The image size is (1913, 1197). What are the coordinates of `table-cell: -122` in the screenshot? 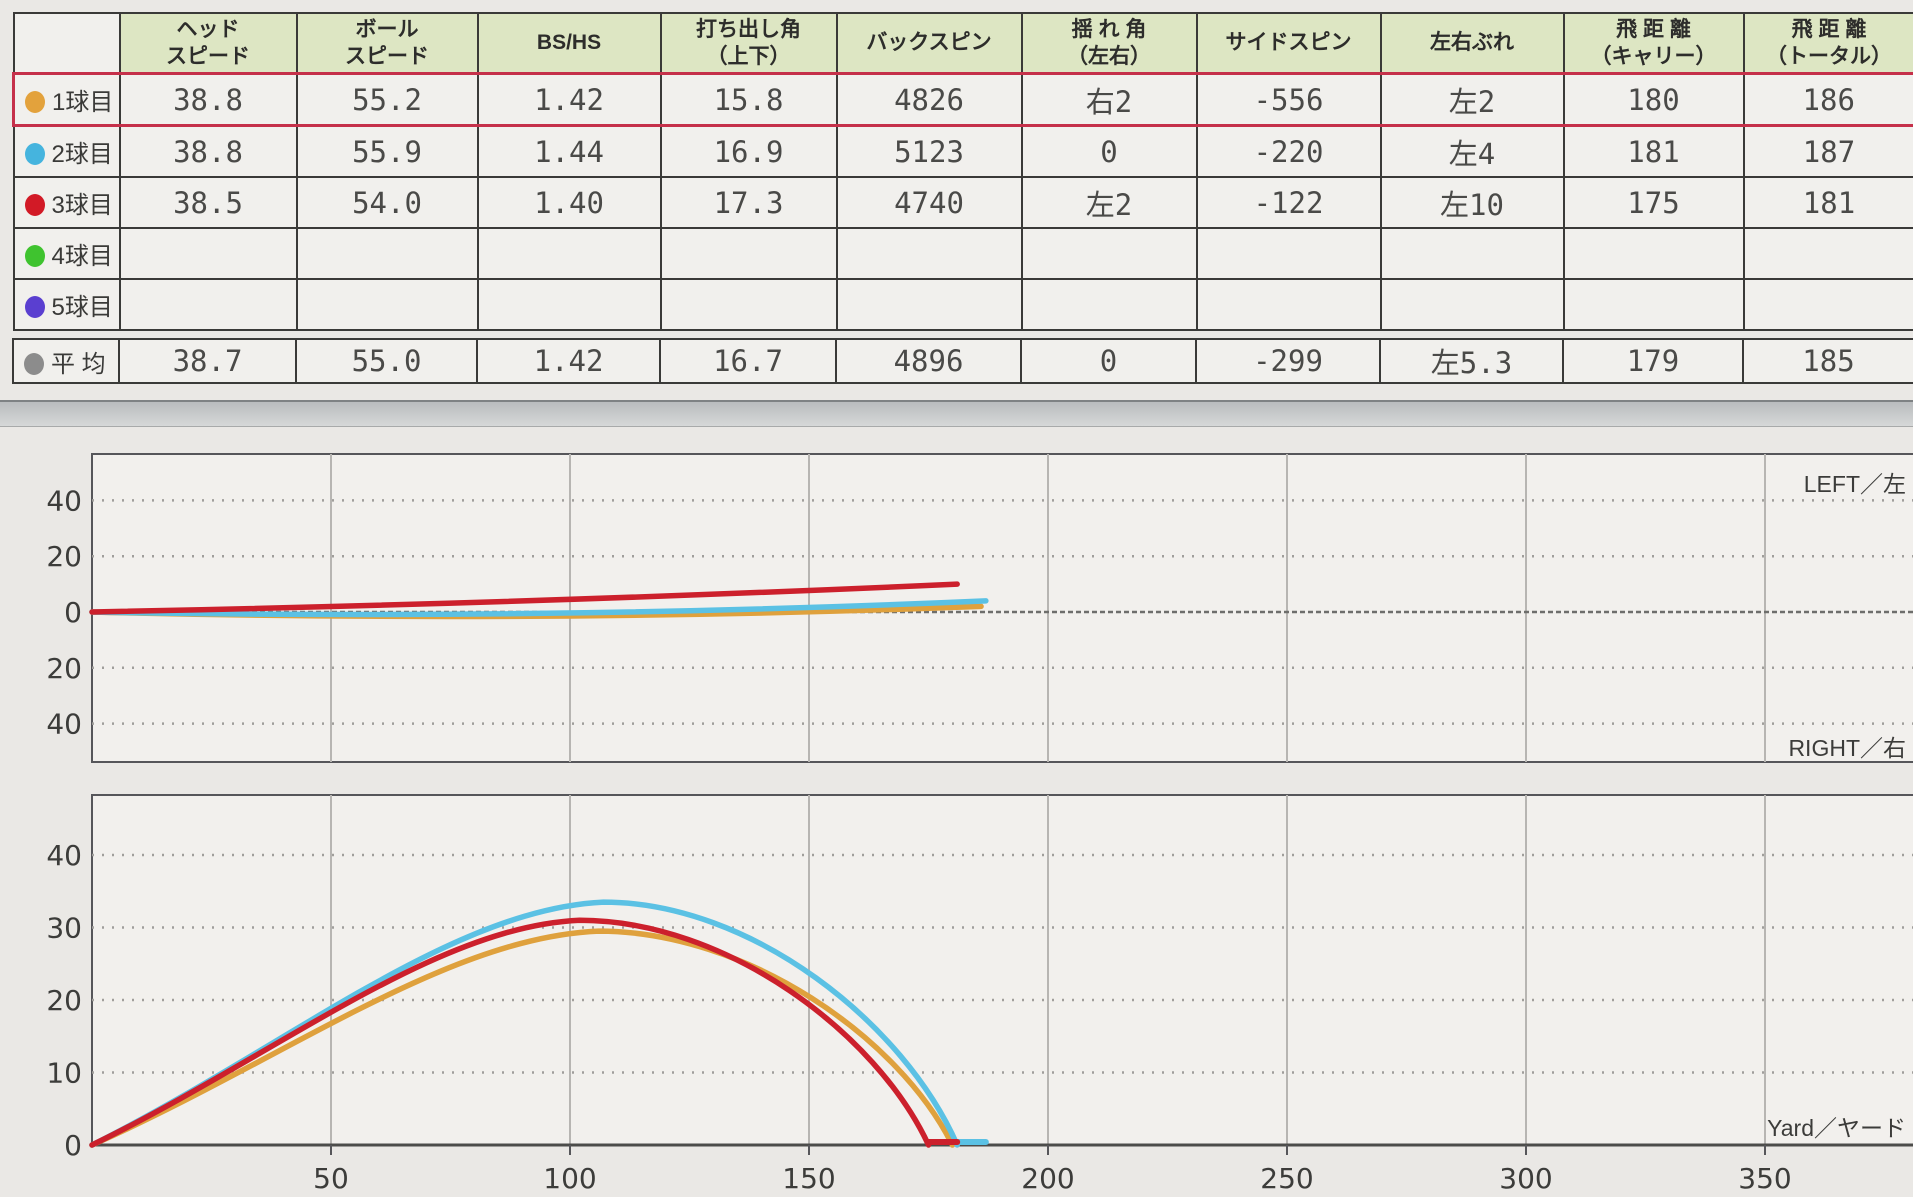 It's located at (1288, 202).